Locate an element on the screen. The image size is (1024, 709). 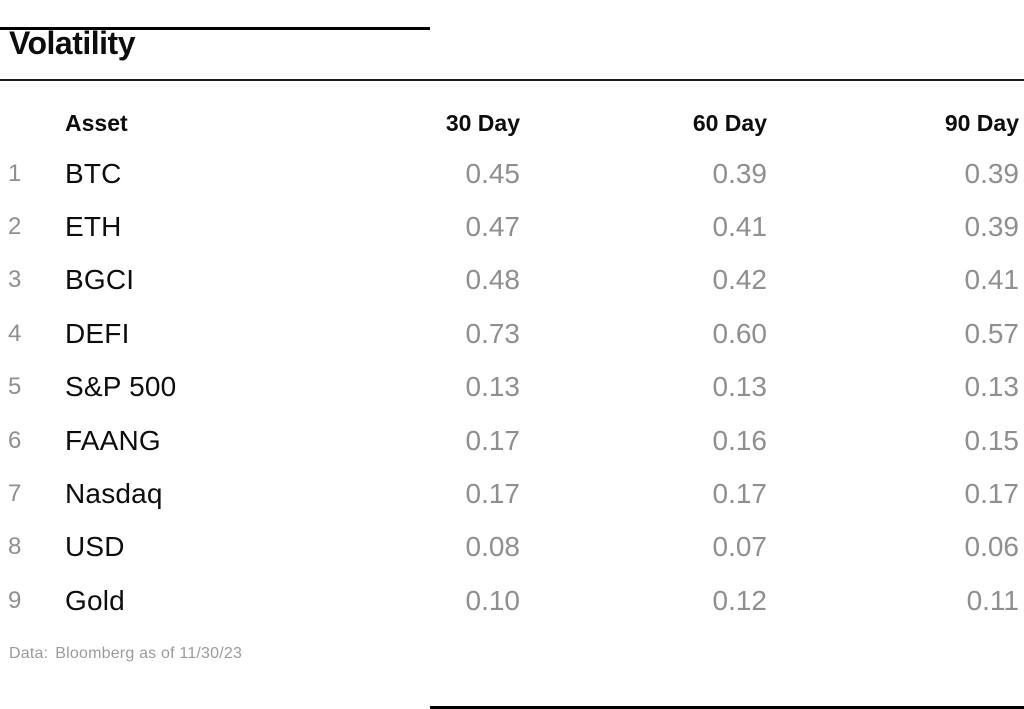
value-60day: 0.17 is located at coordinates (740, 494).